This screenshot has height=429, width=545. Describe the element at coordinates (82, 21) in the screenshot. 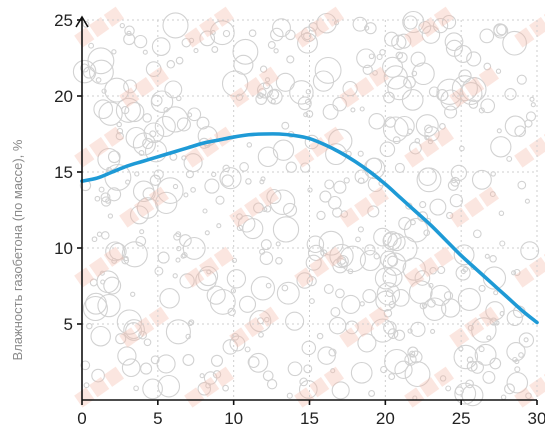

I see `y-axis-arrow-icon` at that location.